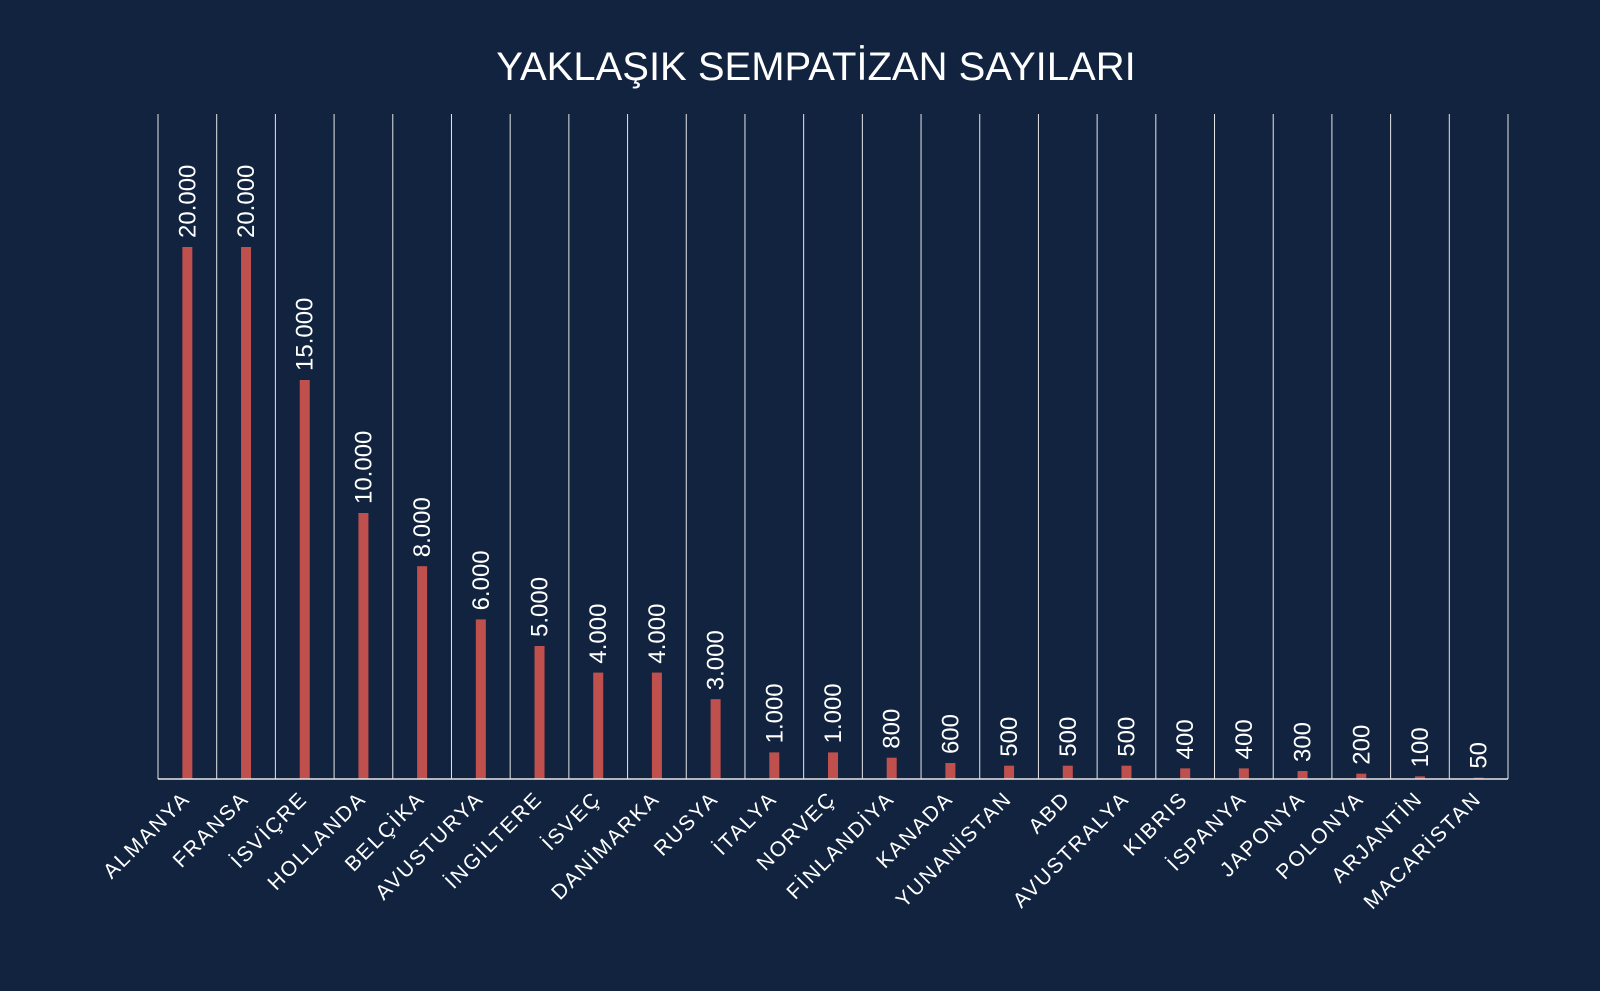 Image resolution: width=1600 pixels, height=991 pixels. What do you see at coordinates (187, 201) in the screenshot?
I see `data-label-1: 20.000` at bounding box center [187, 201].